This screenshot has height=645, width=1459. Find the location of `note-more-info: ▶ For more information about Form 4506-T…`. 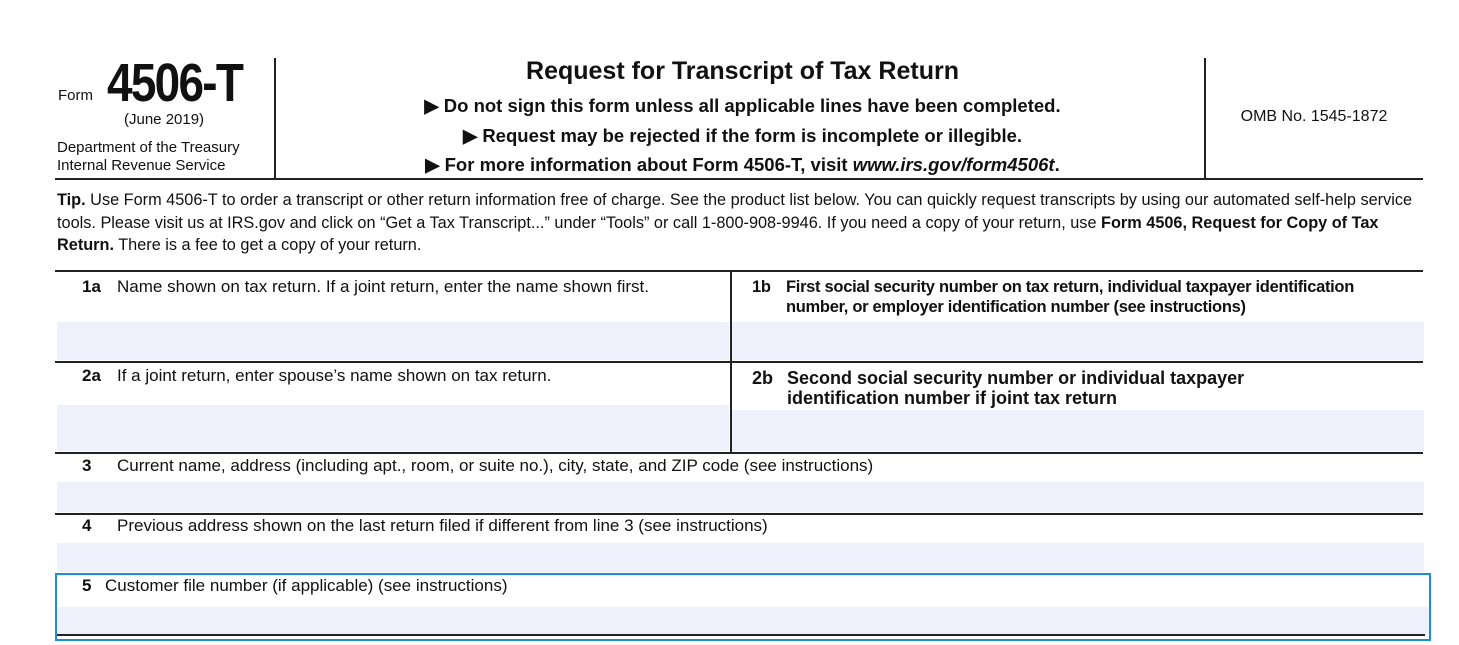

note-more-info: ▶ For more information about Form 4506-T… is located at coordinates (742, 165).